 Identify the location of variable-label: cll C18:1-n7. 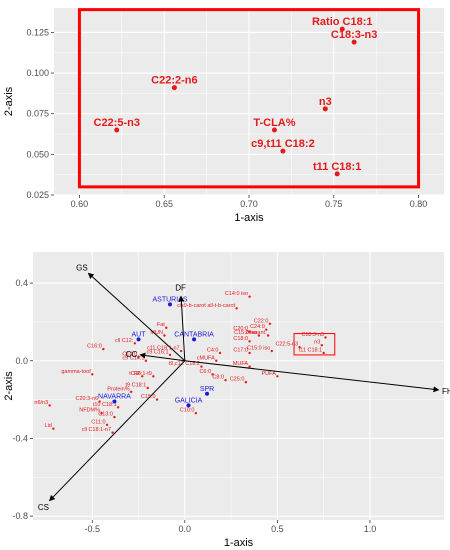
(96, 430).